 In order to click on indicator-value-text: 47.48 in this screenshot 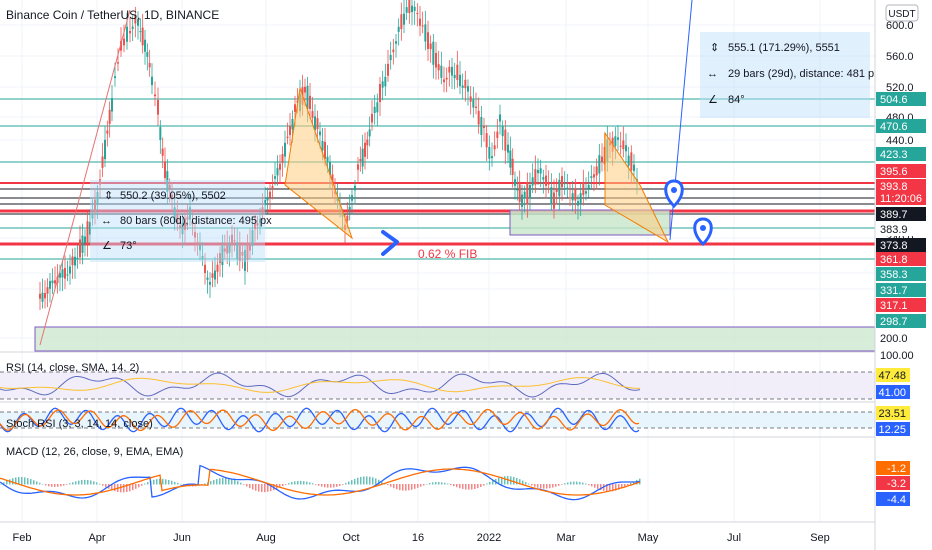, I will do `click(892, 376)`.